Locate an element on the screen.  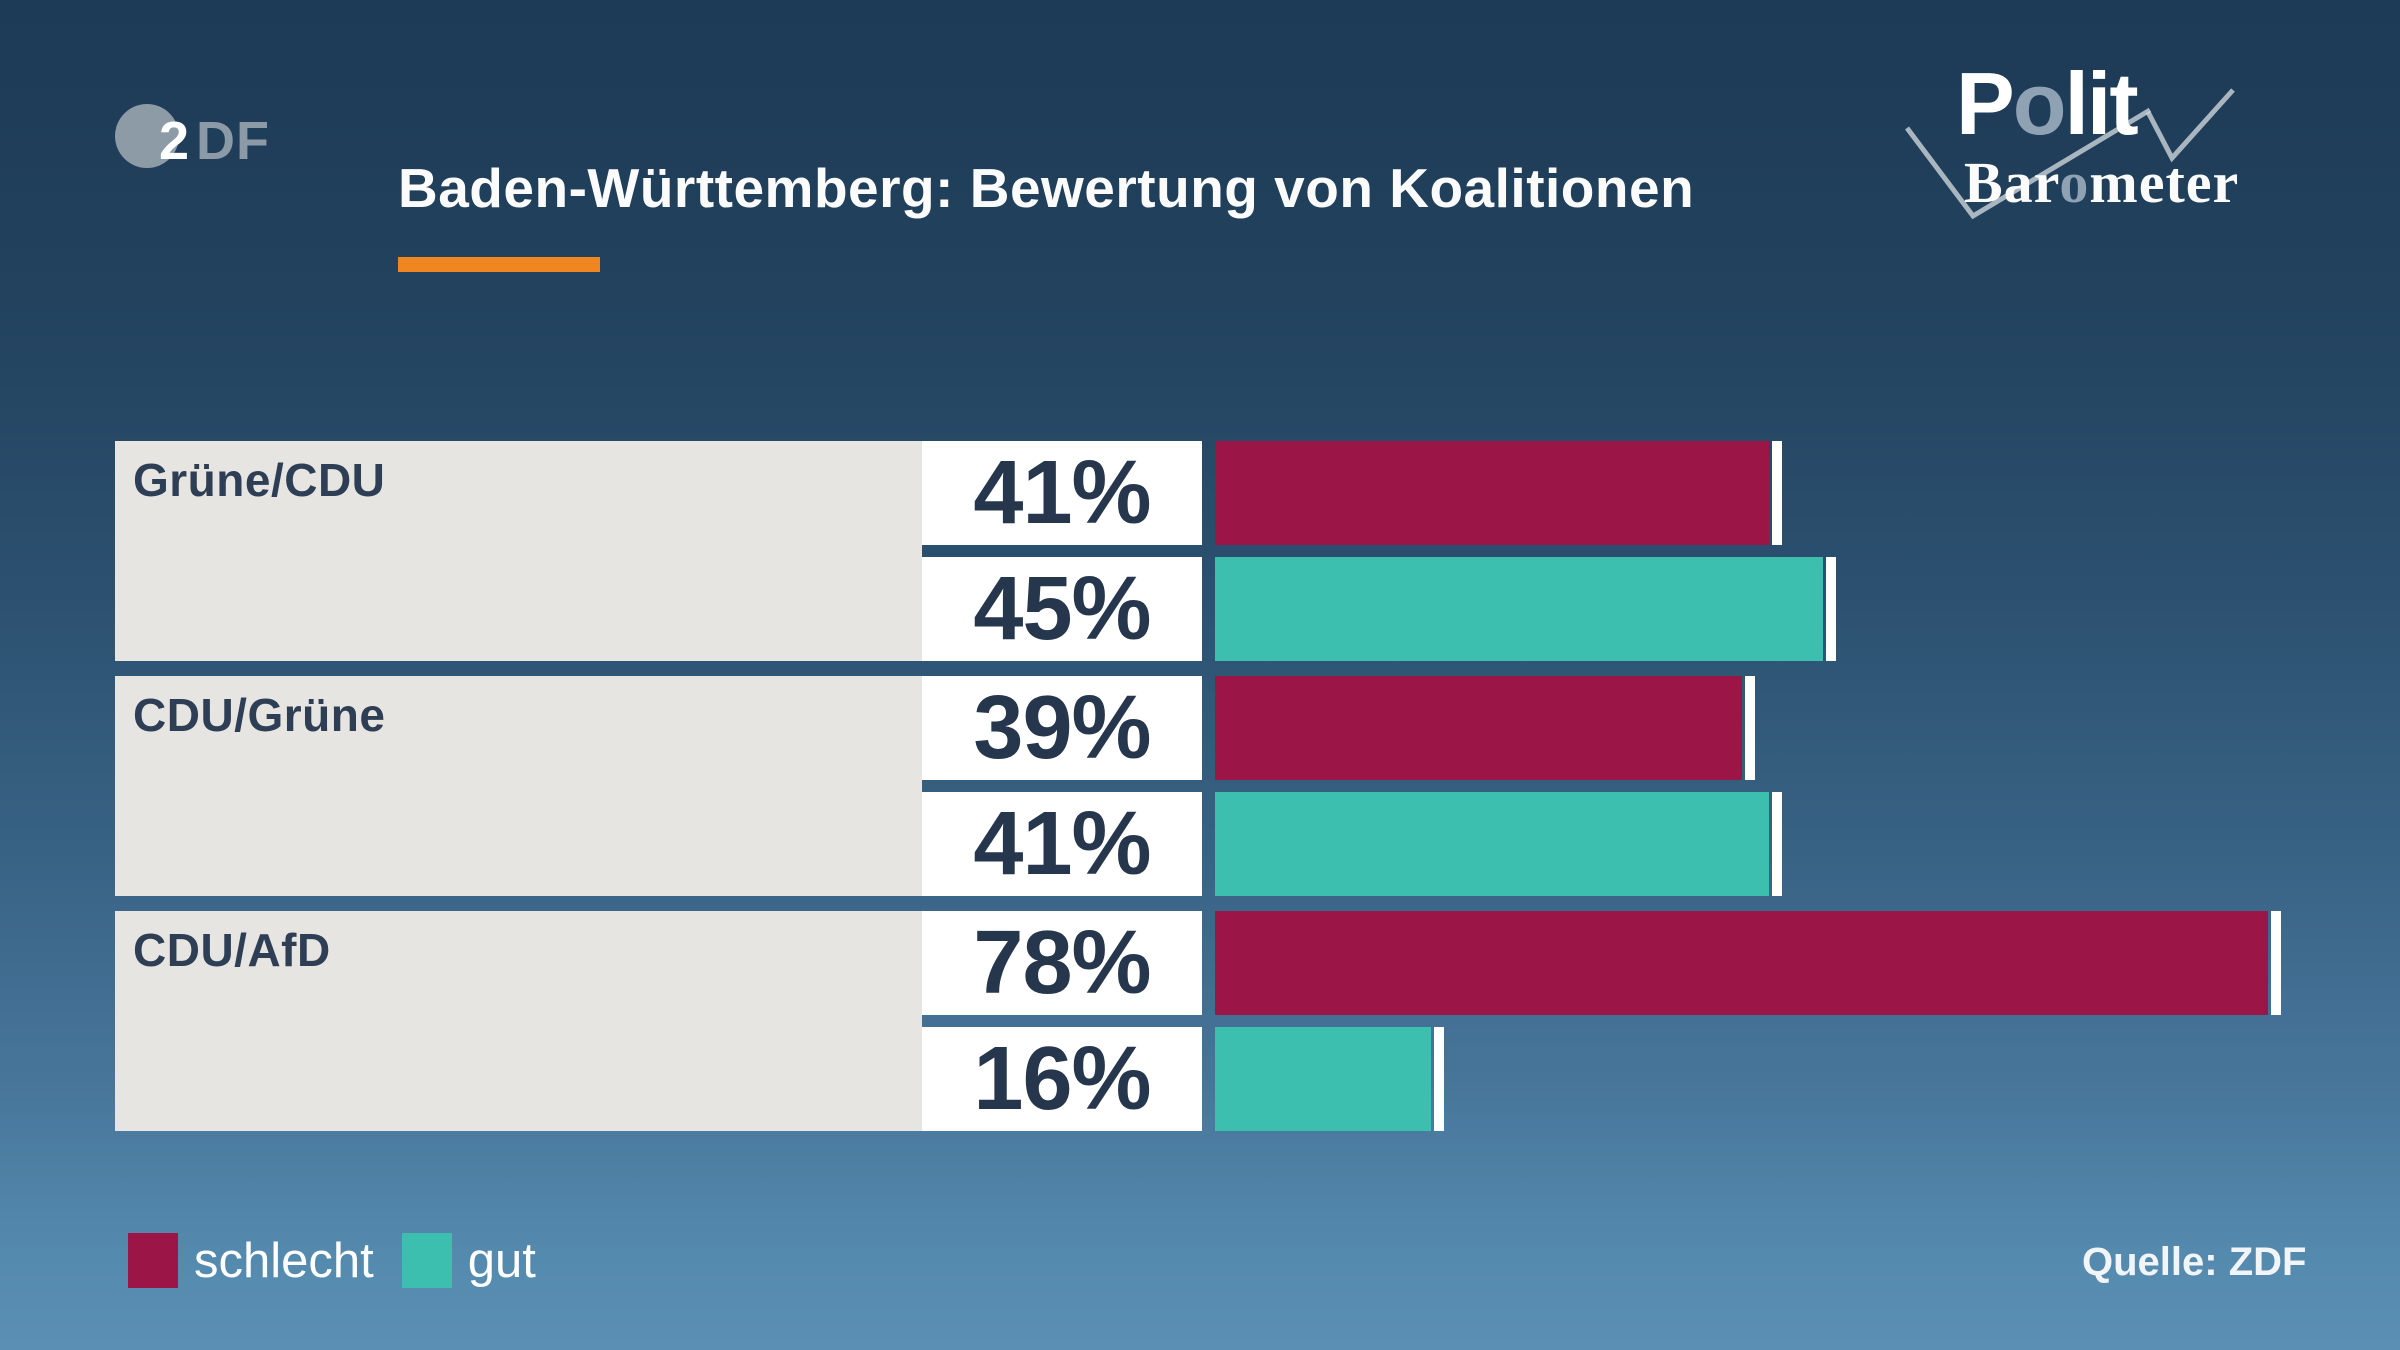
politbarometer-logo: Polit Barometer is located at coordinates (2110, 156).